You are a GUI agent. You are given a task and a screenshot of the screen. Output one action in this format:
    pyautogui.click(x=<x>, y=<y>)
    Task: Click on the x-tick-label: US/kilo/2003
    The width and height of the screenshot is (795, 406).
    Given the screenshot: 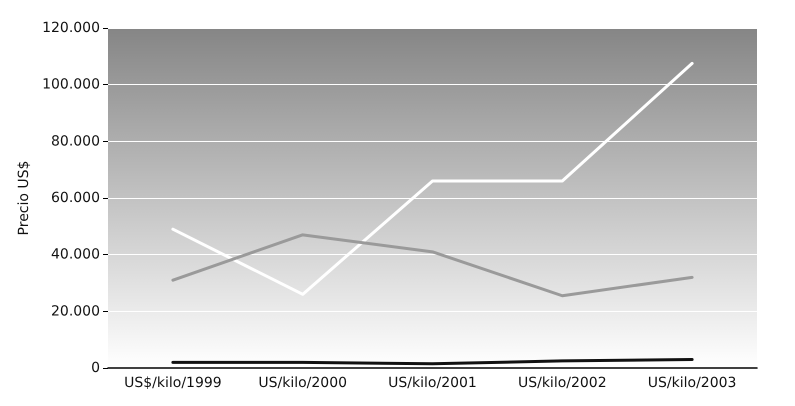 What is the action you would take?
    pyautogui.click(x=692, y=383)
    